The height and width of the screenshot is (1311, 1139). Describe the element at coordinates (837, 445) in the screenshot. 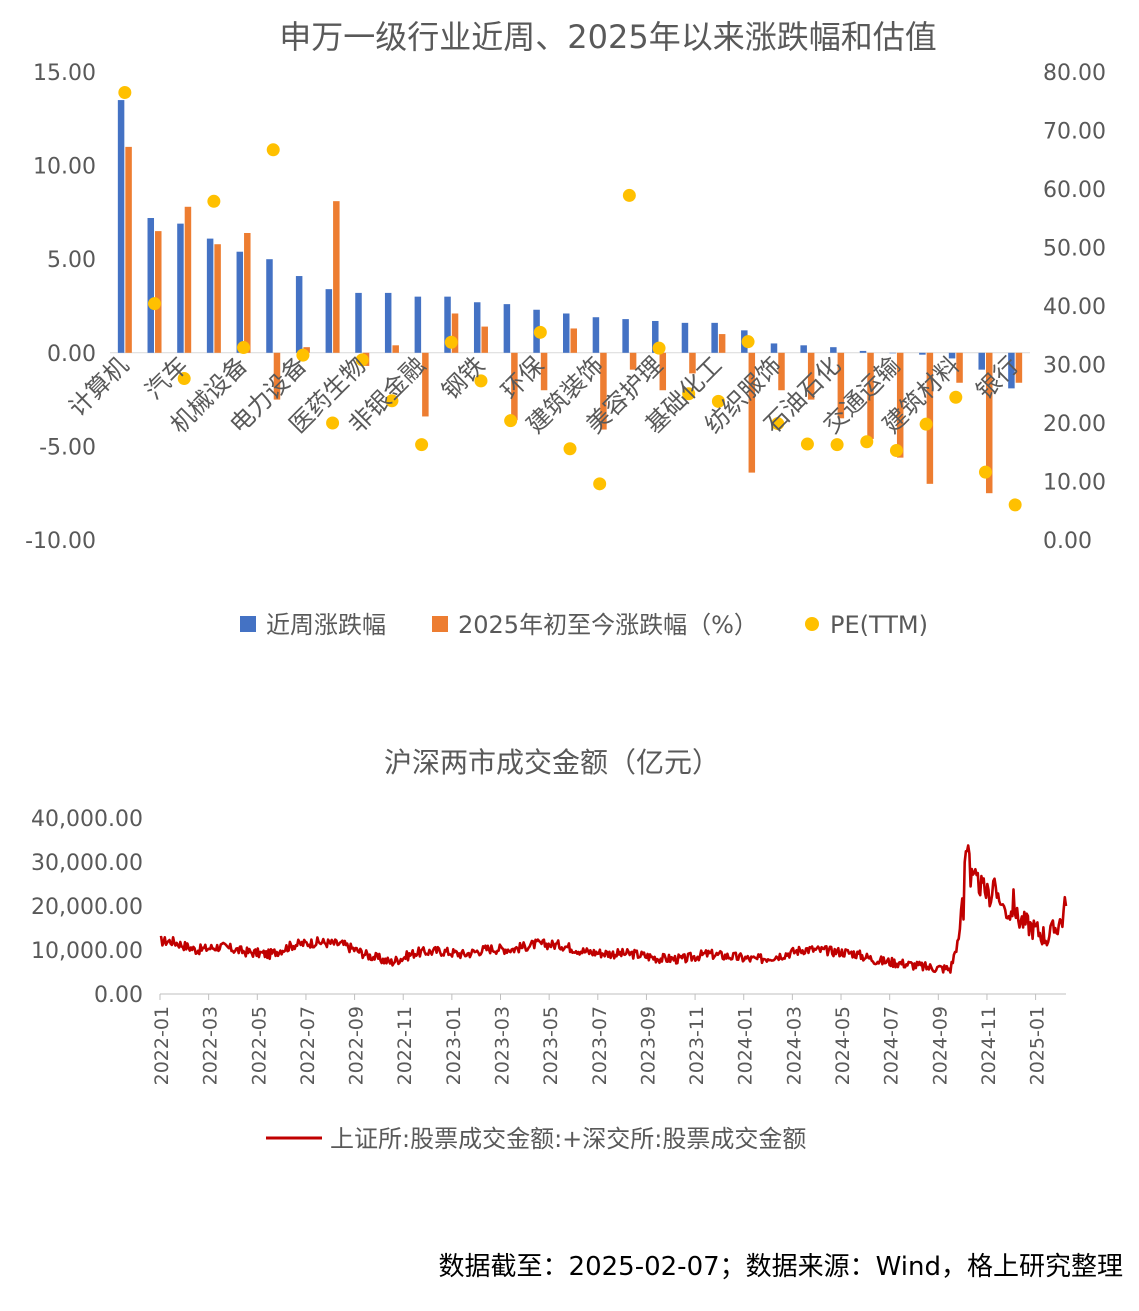

I see `pe-point-石油石化` at that location.